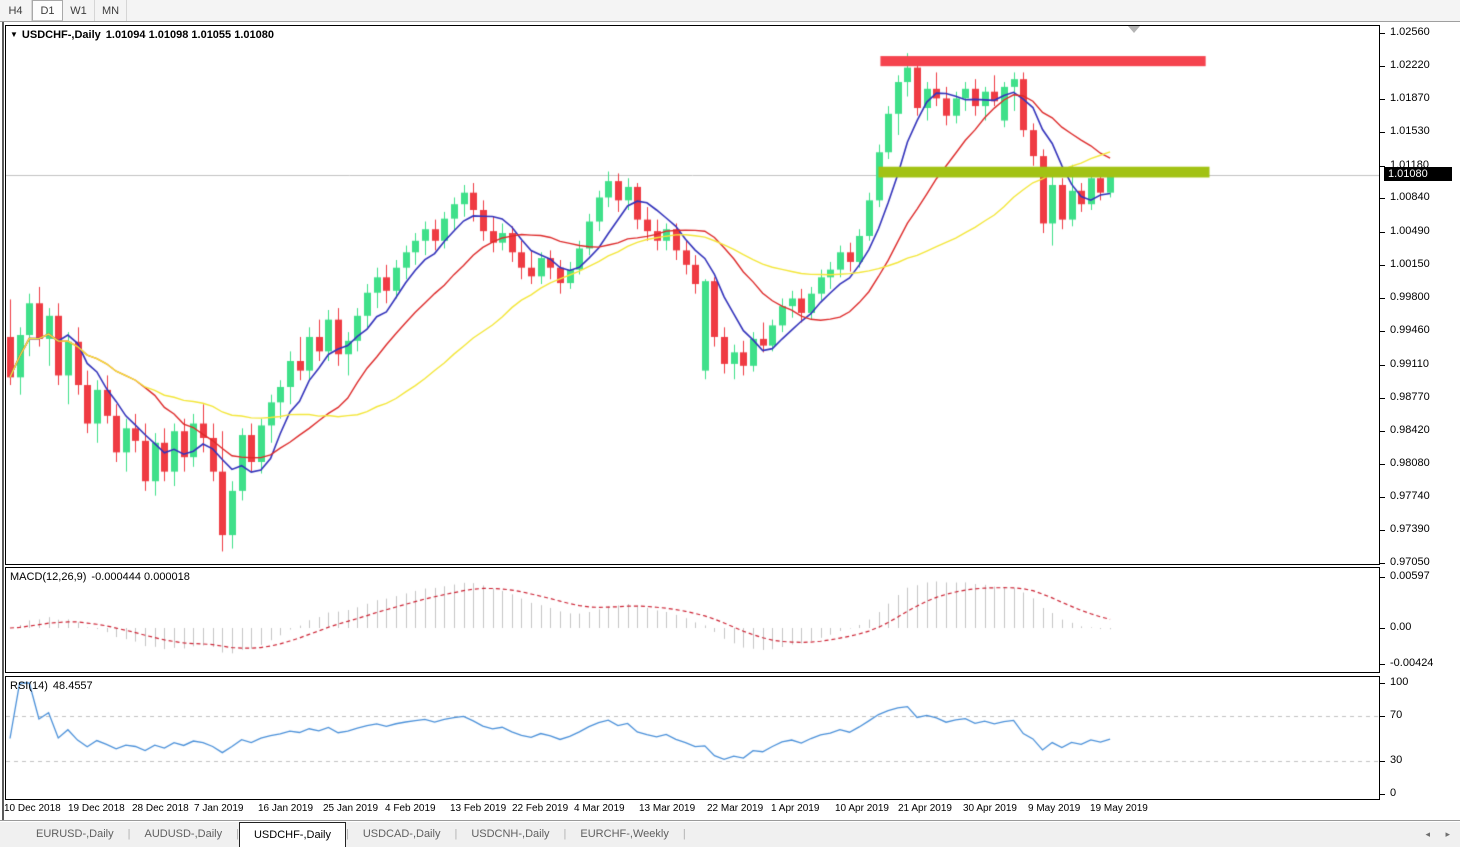  I want to click on price-tick-label: 0.97390, so click(1410, 529).